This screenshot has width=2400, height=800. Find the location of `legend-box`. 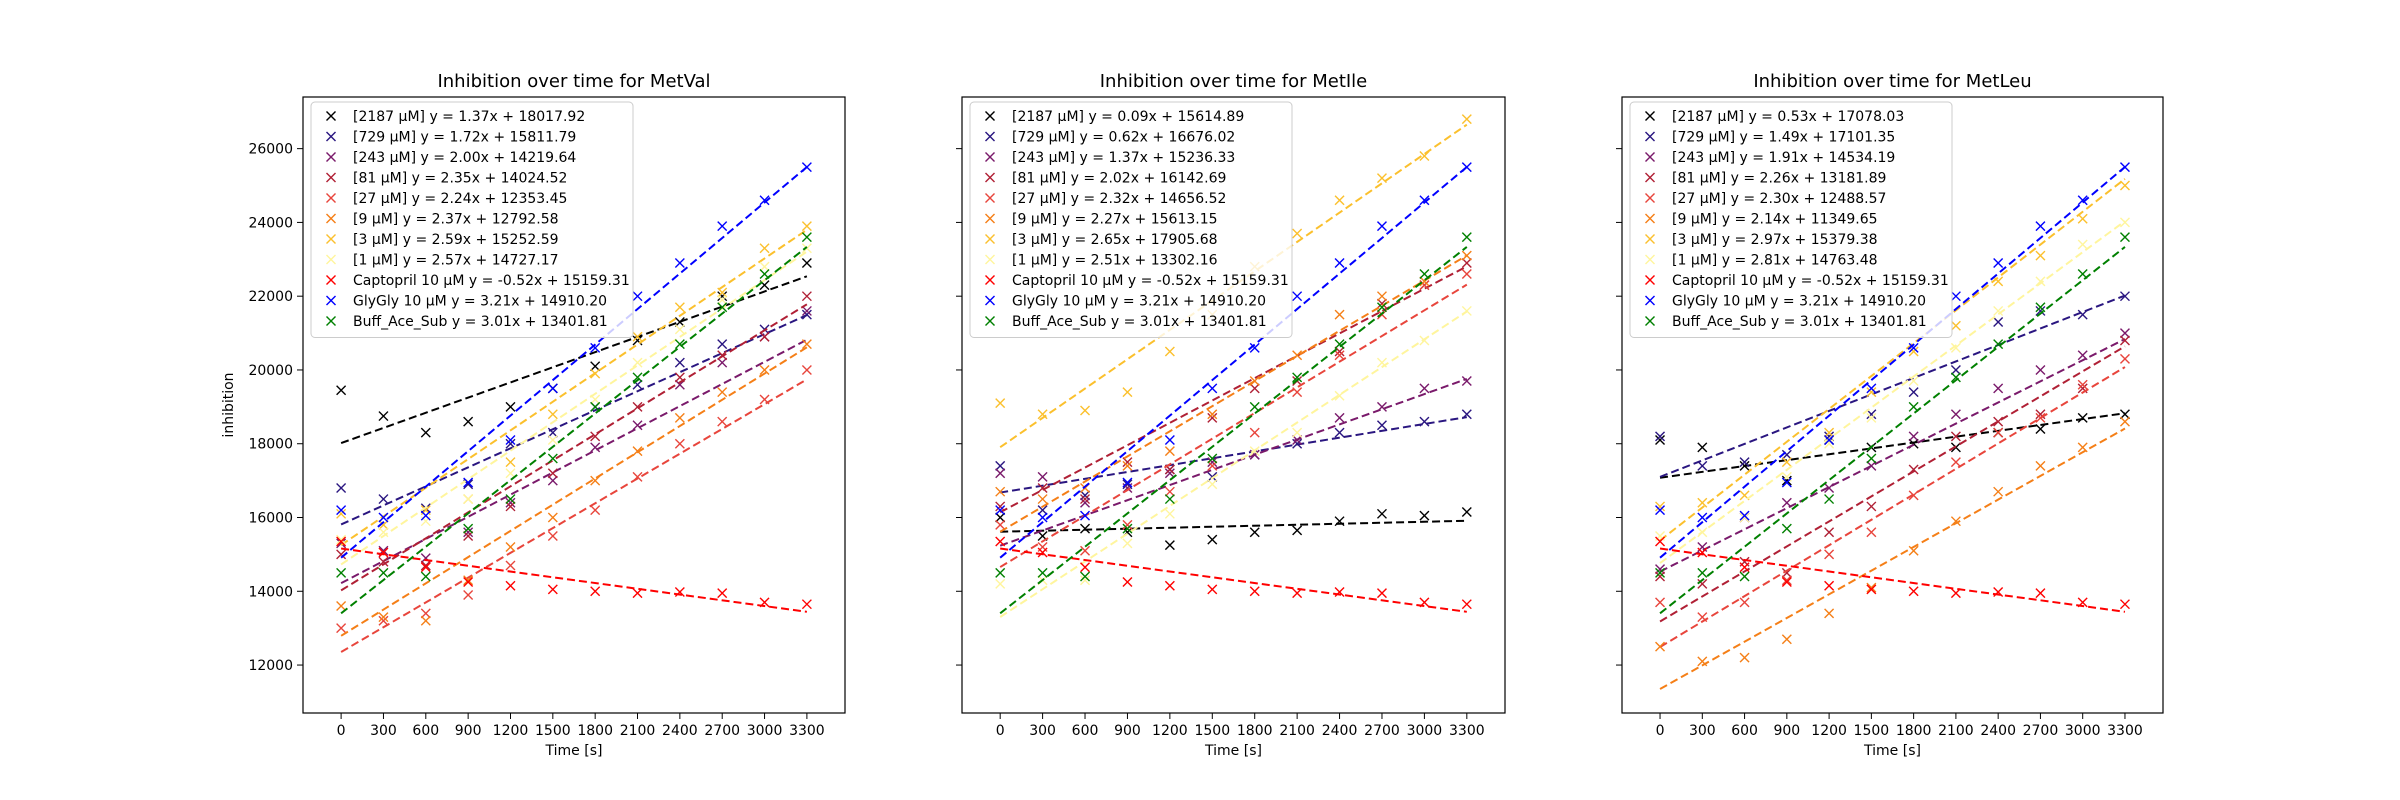

legend-box is located at coordinates (1131, 219).